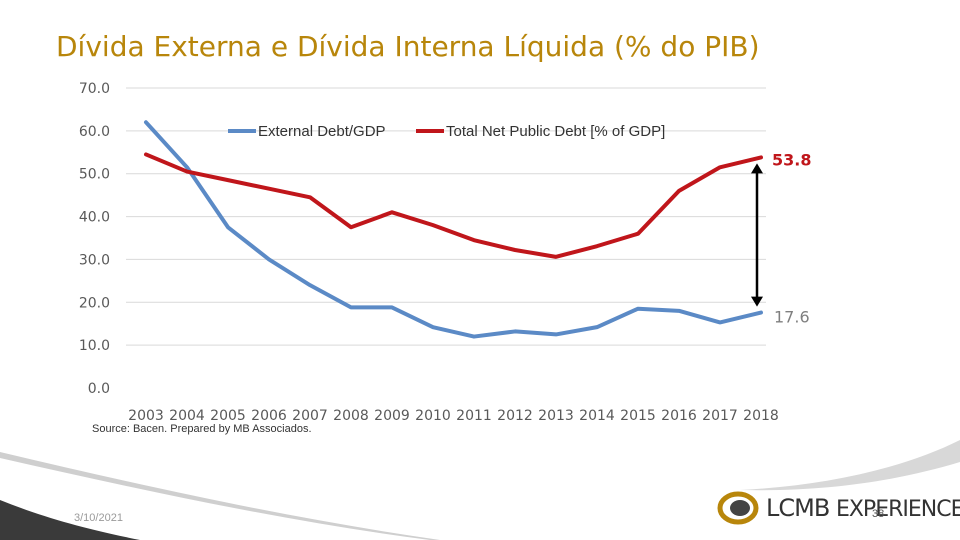  I want to click on x-tick-label: 2008, so click(351, 416).